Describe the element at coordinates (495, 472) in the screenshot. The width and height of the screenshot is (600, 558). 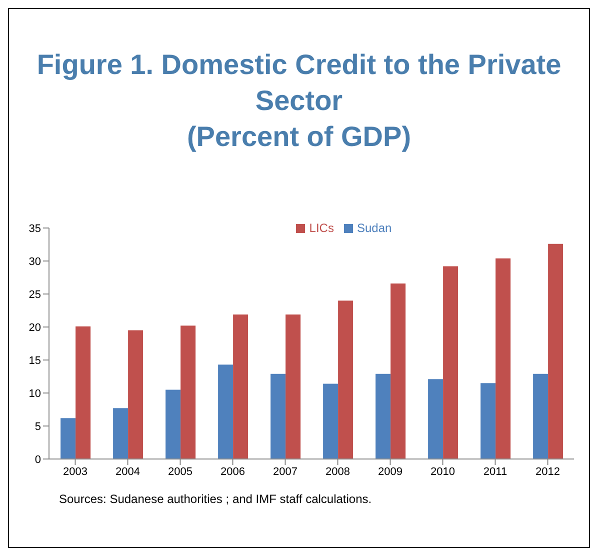
I see `x-tick-label: 2011` at that location.